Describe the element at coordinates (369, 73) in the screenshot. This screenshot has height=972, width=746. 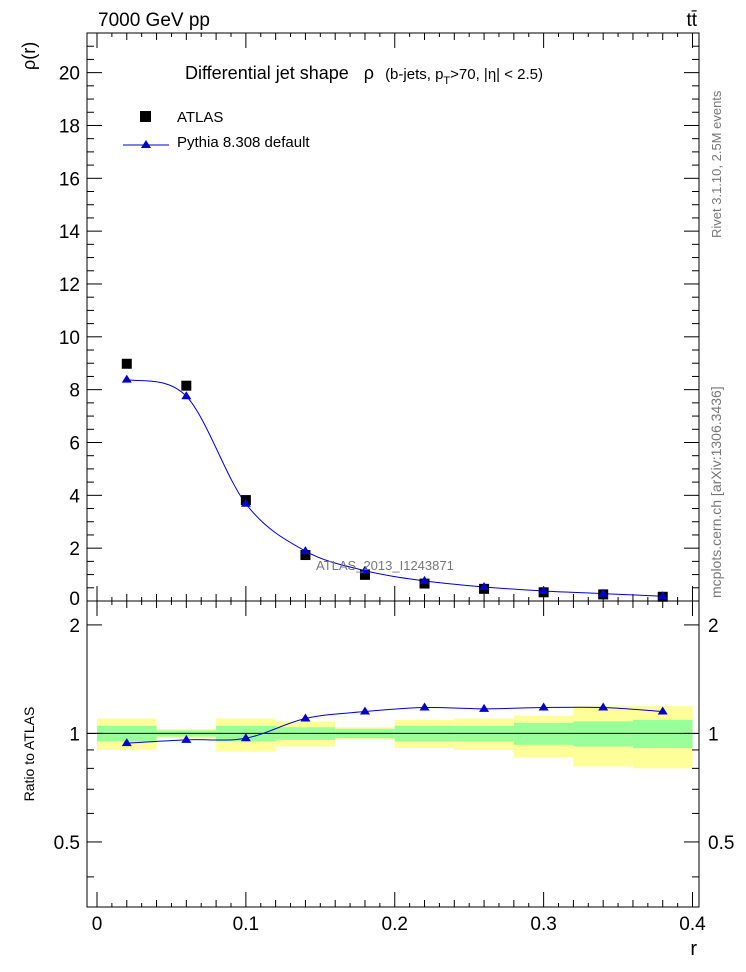
I see `title-rho: ρ` at that location.